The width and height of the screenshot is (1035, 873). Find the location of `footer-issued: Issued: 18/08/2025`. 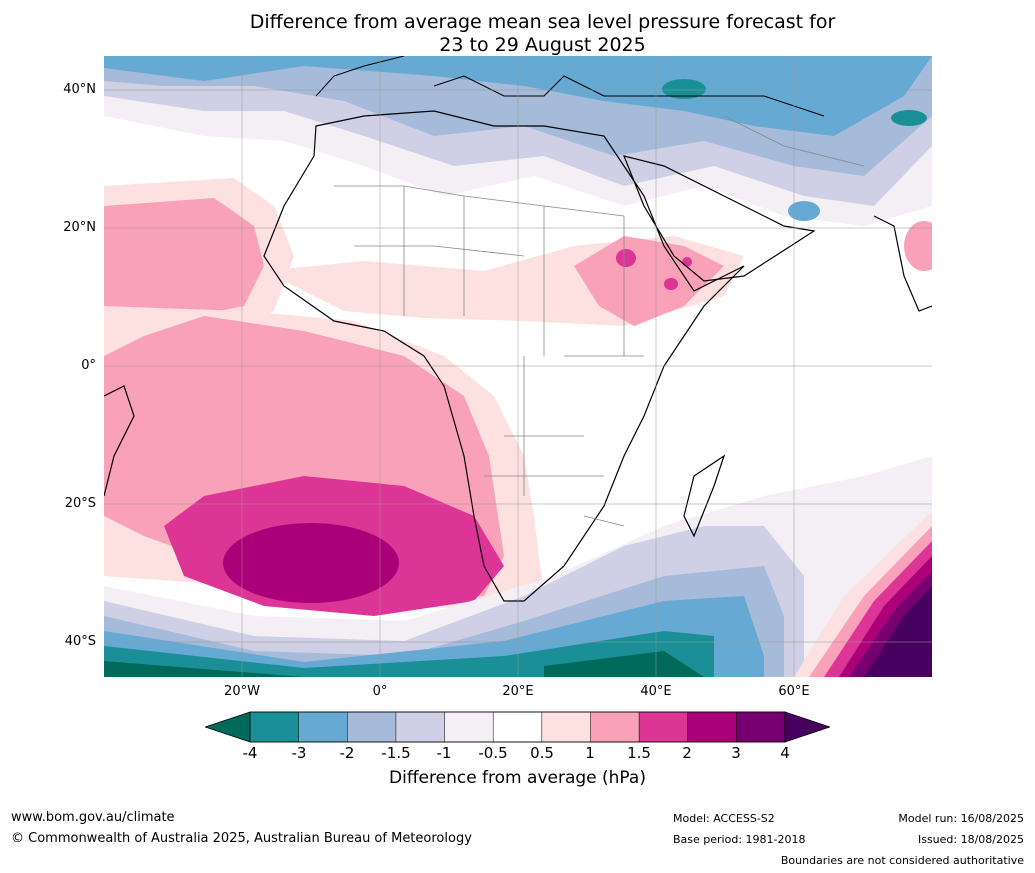

footer-issued: Issued: 18/08/2025 is located at coordinates (970, 839).